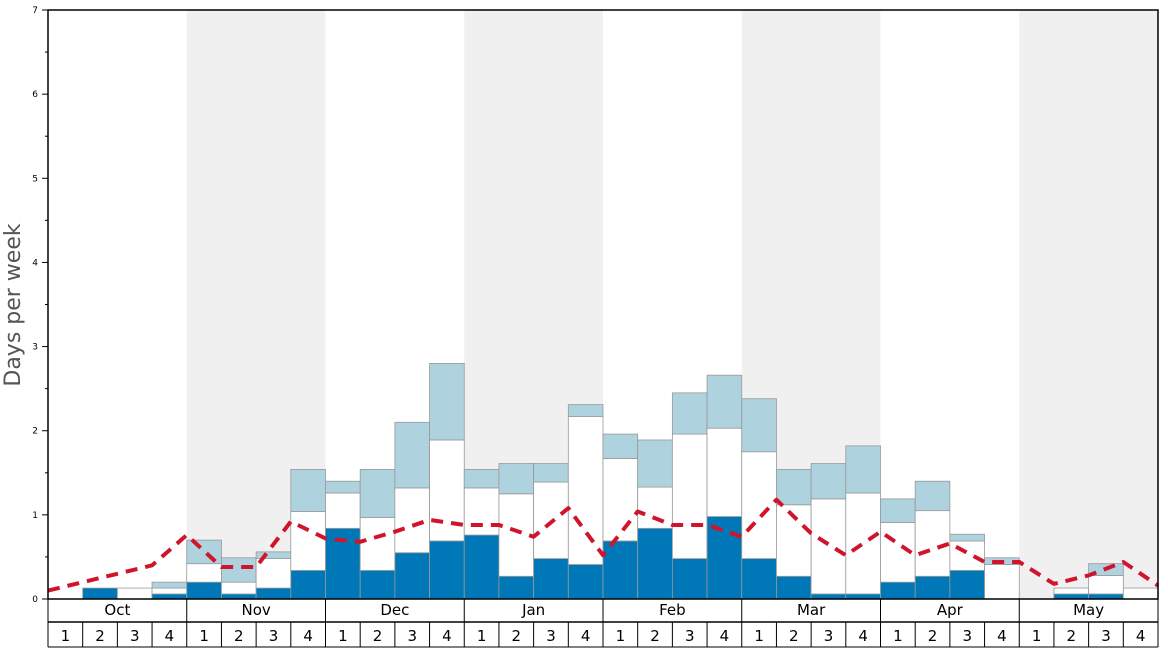 The height and width of the screenshot is (648, 1168). I want to click on month-label: Jan, so click(533, 610).